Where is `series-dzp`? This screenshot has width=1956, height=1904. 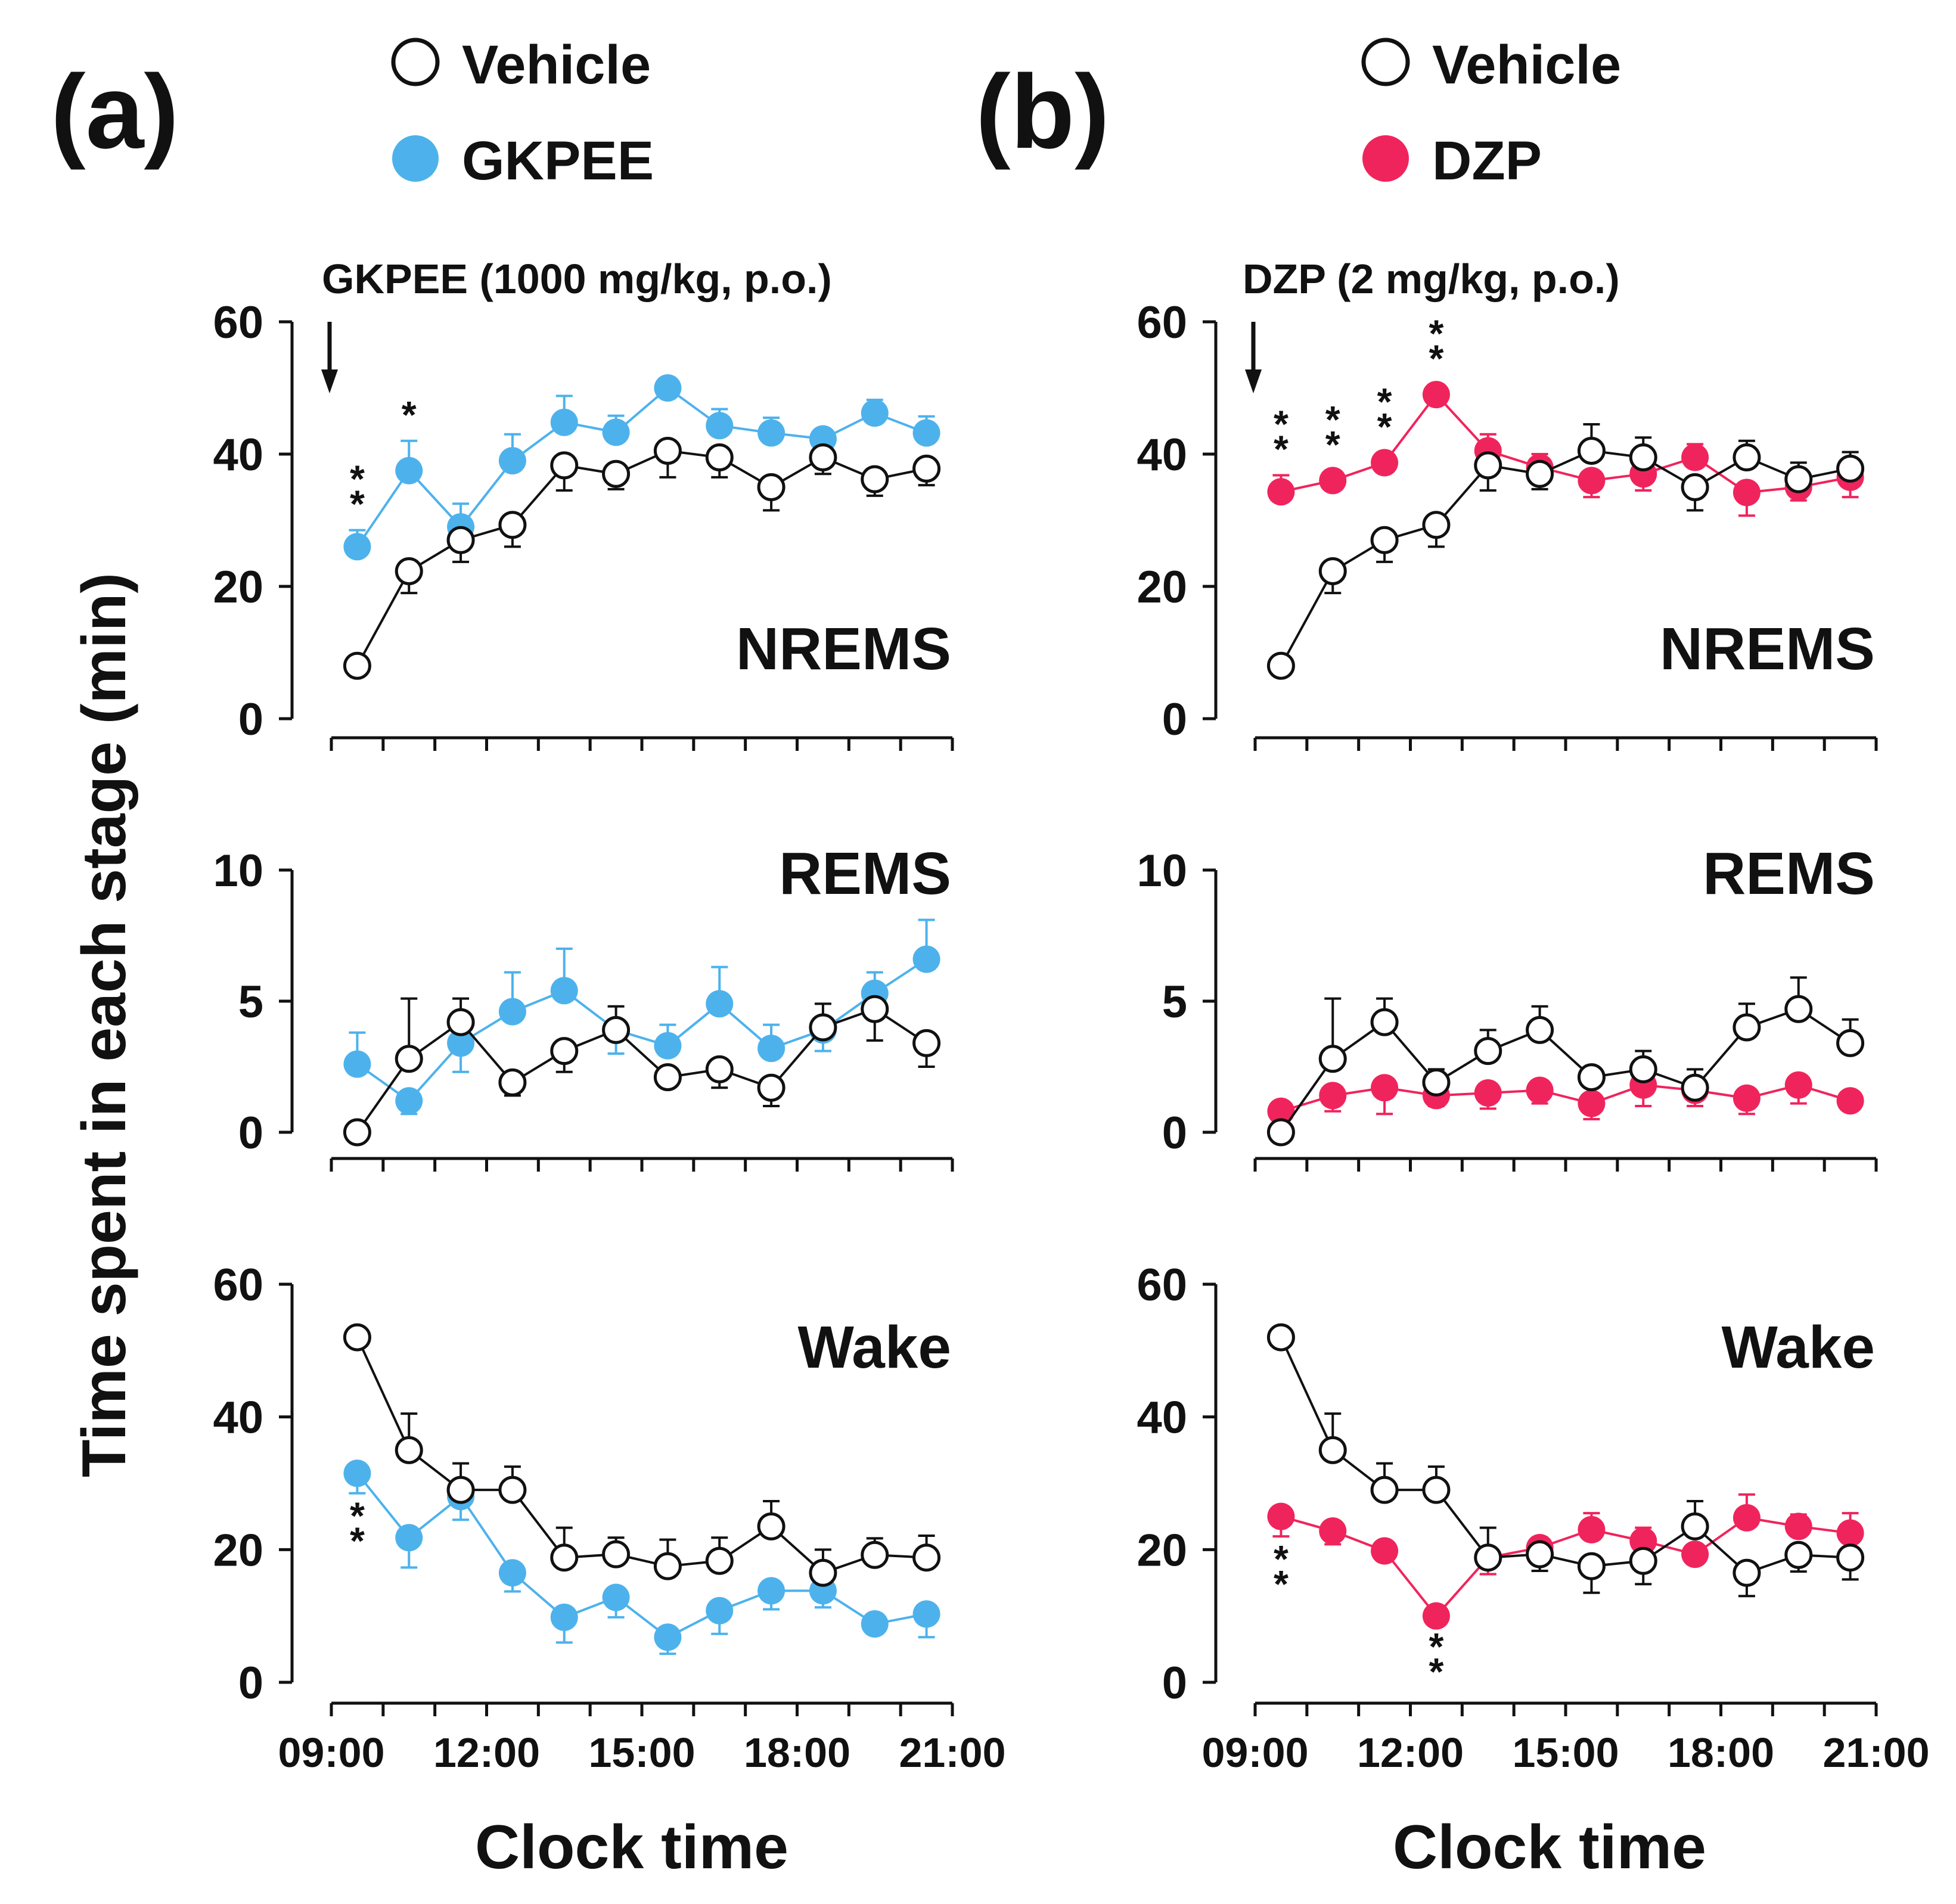 series-dzp is located at coordinates (1565, 1098).